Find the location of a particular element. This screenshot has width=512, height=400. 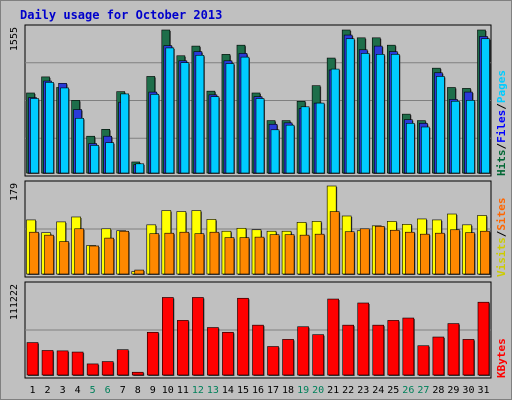

legend-item: Pages is located at coordinates (501, 86).